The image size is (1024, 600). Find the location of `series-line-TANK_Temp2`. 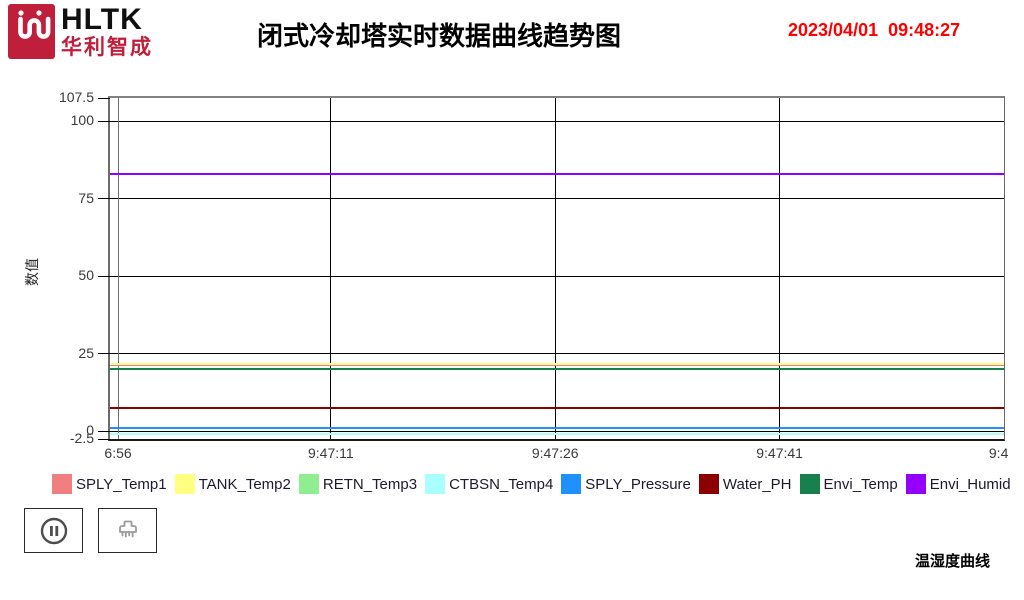

series-line-TANK_Temp2 is located at coordinates (557, 363).